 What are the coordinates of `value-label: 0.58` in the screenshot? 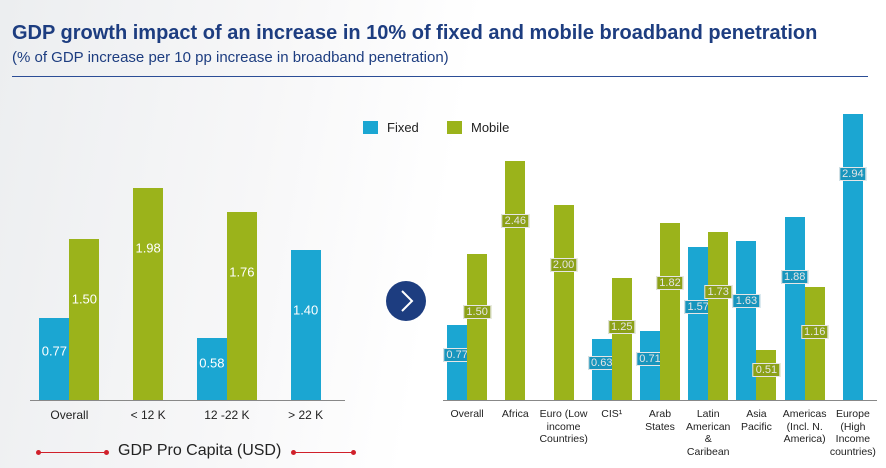 It's located at (212, 363).